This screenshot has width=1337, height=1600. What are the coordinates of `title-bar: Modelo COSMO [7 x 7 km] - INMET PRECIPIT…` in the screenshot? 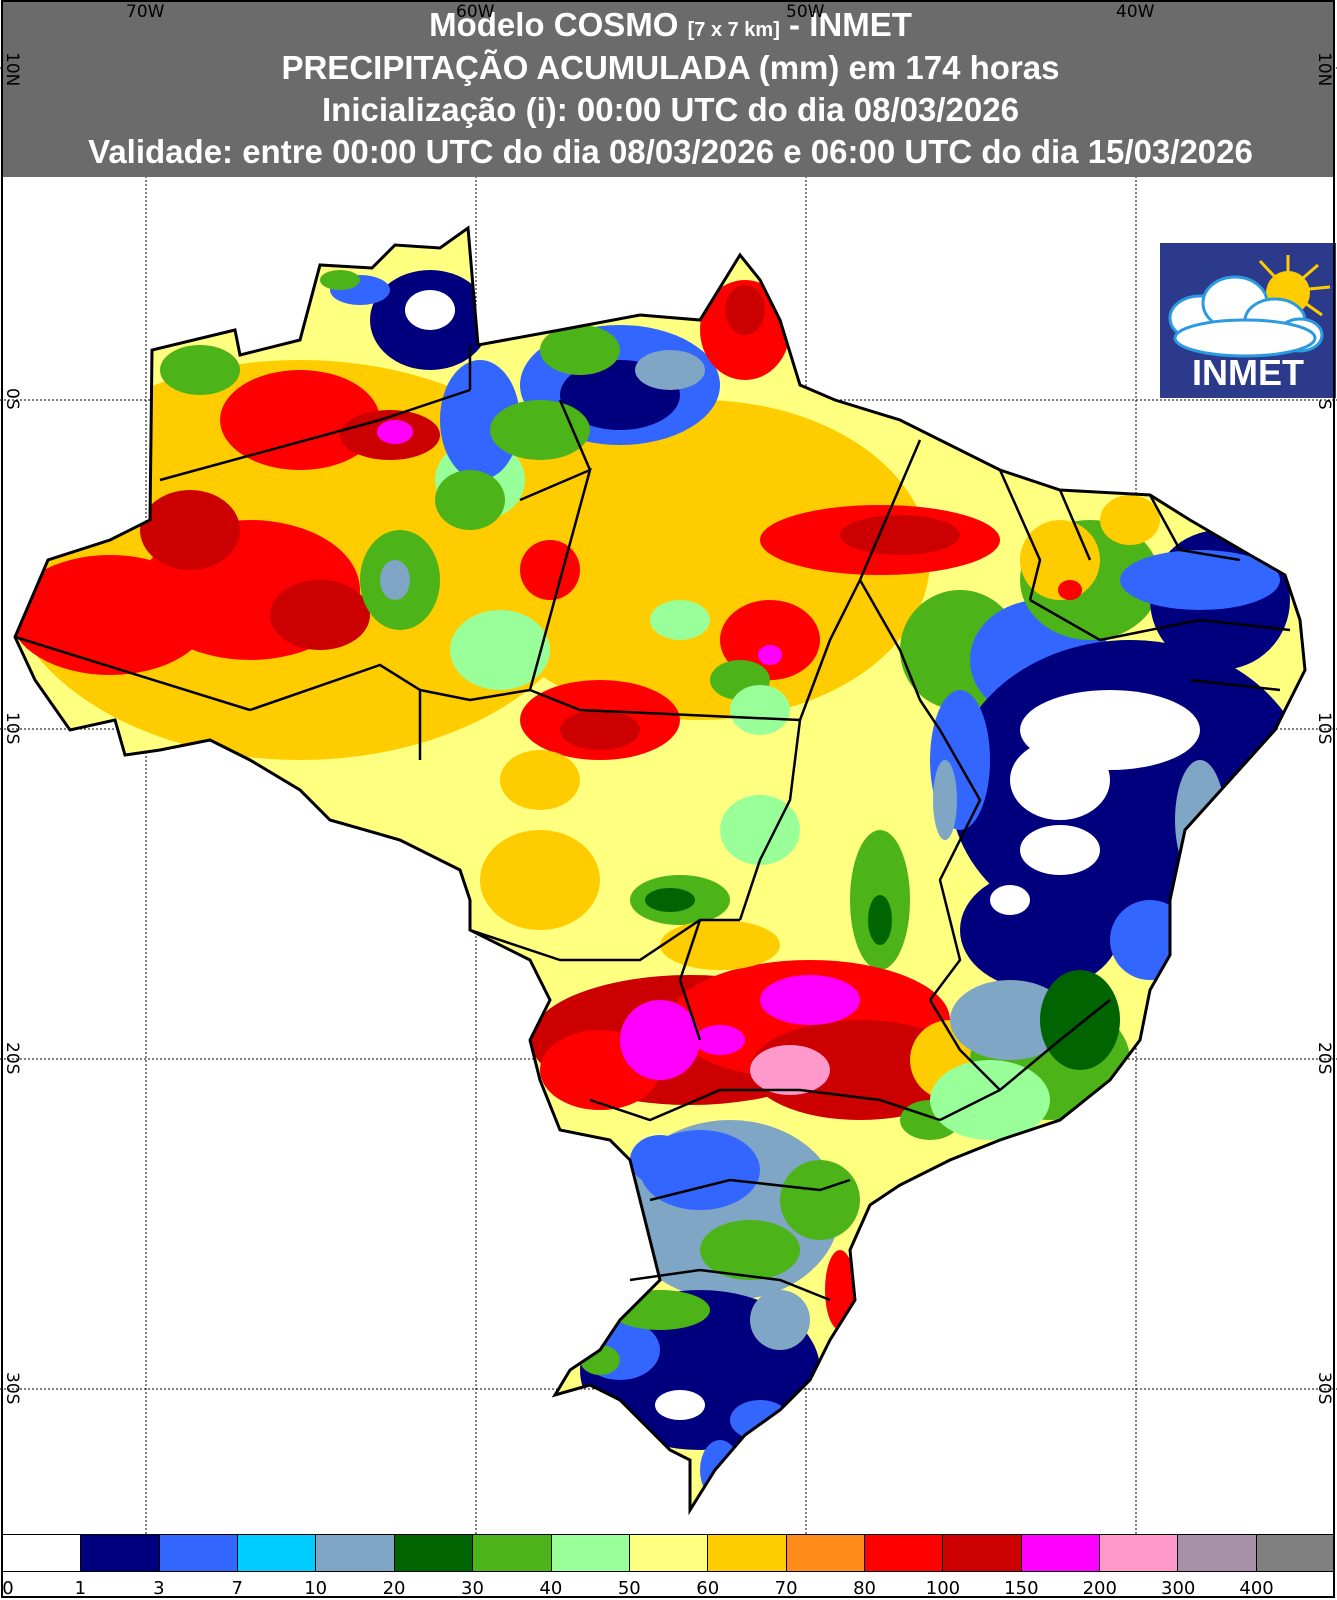 It's located at (668, 88).